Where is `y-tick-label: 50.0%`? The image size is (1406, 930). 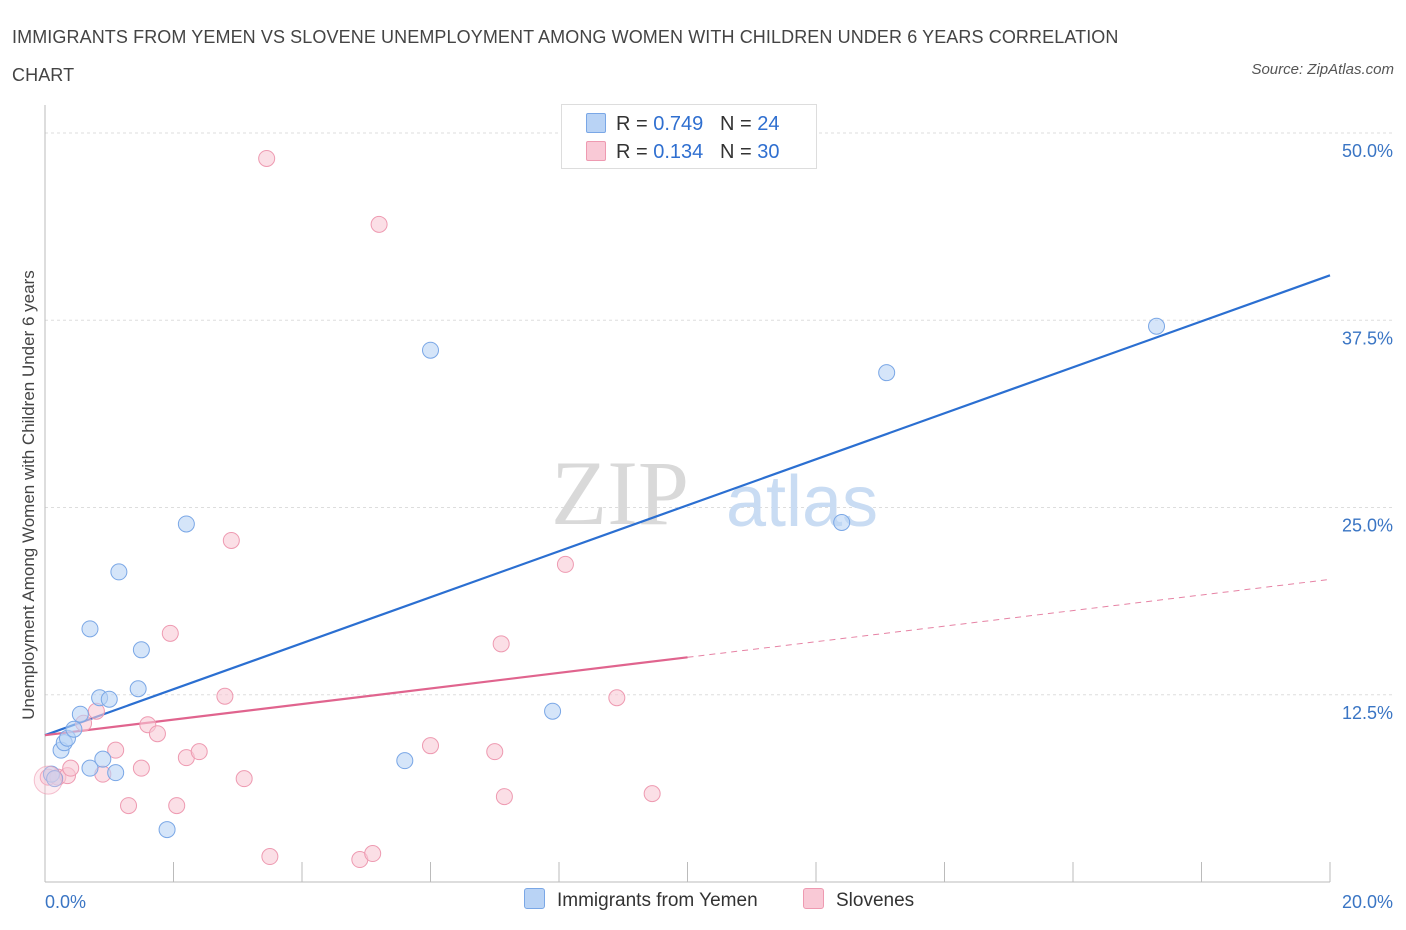 y-tick-label: 50.0% is located at coordinates (1367, 151).